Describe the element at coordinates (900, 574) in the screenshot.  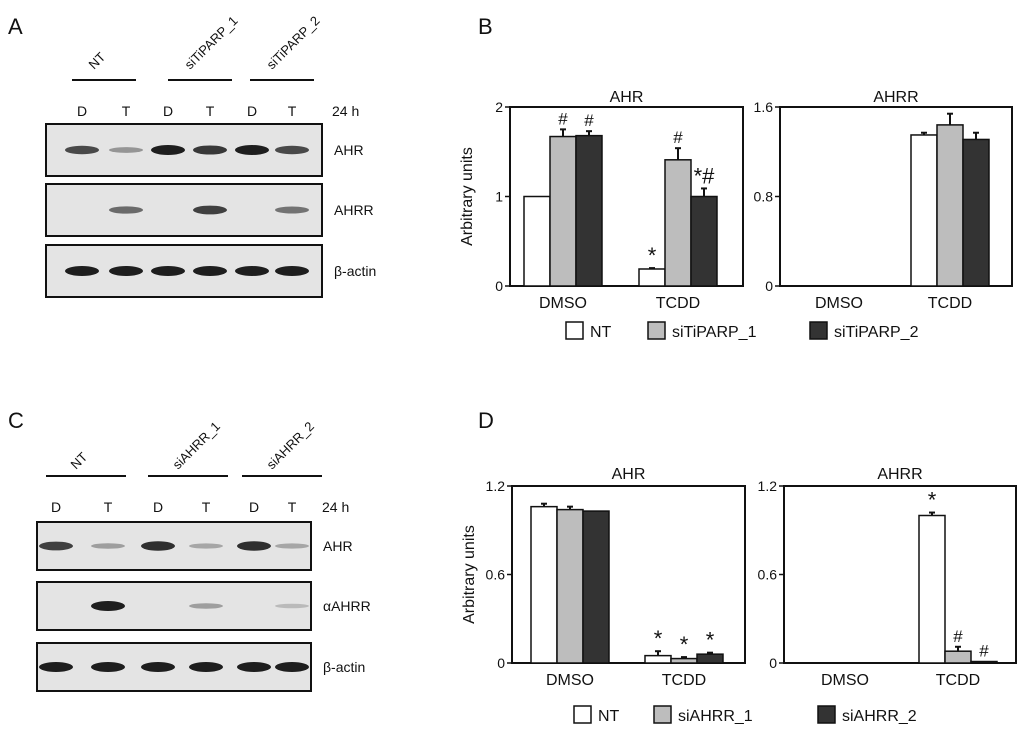
I see `chart-frame` at that location.